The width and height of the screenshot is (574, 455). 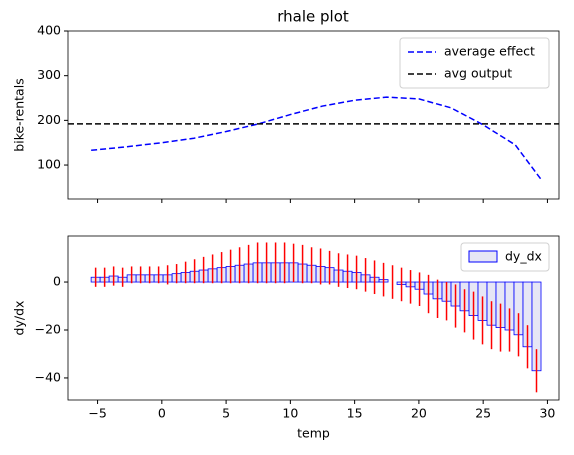 I want to click on x-tick-label: 20, so click(x=419, y=413).